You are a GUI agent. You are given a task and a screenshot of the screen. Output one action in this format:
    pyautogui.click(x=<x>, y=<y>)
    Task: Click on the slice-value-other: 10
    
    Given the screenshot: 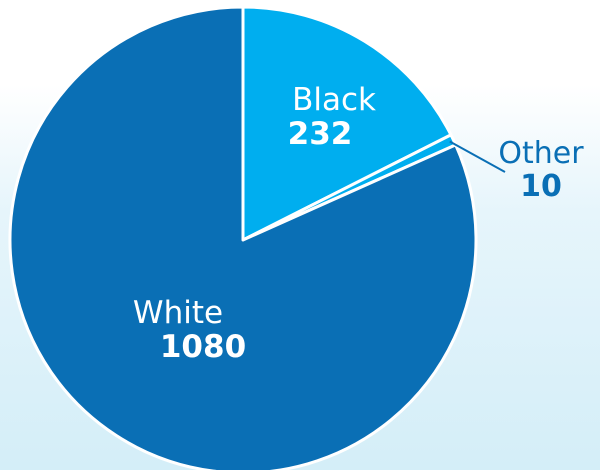 What is the action you would take?
    pyautogui.click(x=541, y=186)
    